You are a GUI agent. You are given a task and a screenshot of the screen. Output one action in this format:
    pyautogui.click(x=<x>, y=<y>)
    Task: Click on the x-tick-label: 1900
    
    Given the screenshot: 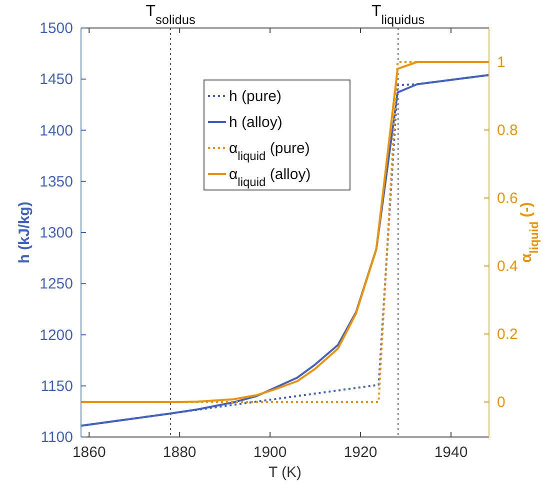 What is the action you would take?
    pyautogui.click(x=270, y=452)
    